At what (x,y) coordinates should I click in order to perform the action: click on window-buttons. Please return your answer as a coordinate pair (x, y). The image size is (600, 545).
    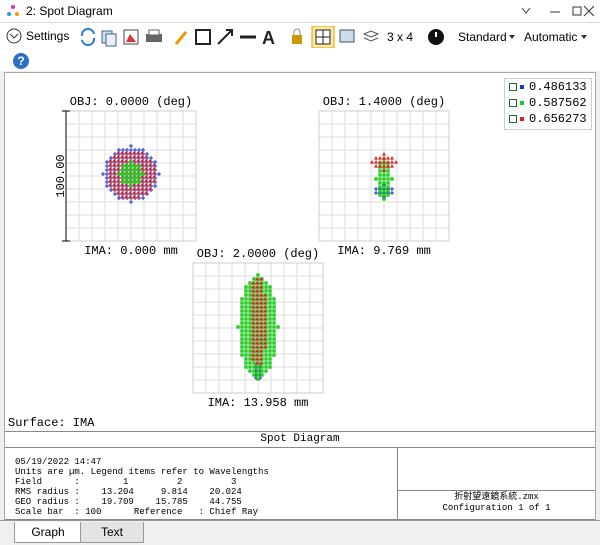
    Looking at the image, I should click on (558, 11).